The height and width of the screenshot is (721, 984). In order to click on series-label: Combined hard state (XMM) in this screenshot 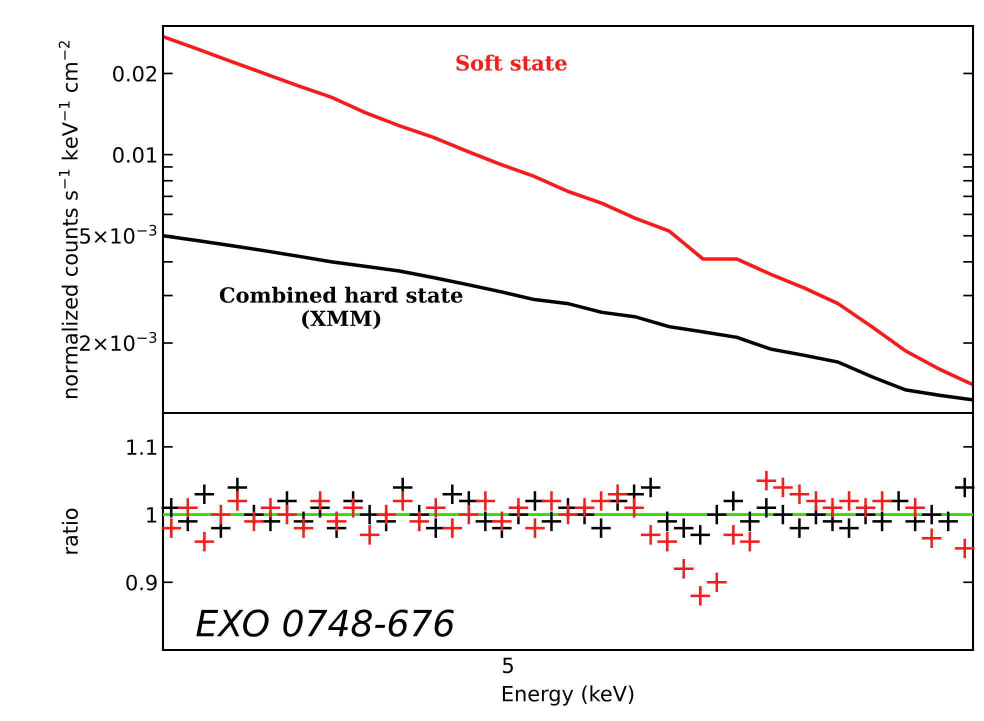, I will do `click(341, 308)`.